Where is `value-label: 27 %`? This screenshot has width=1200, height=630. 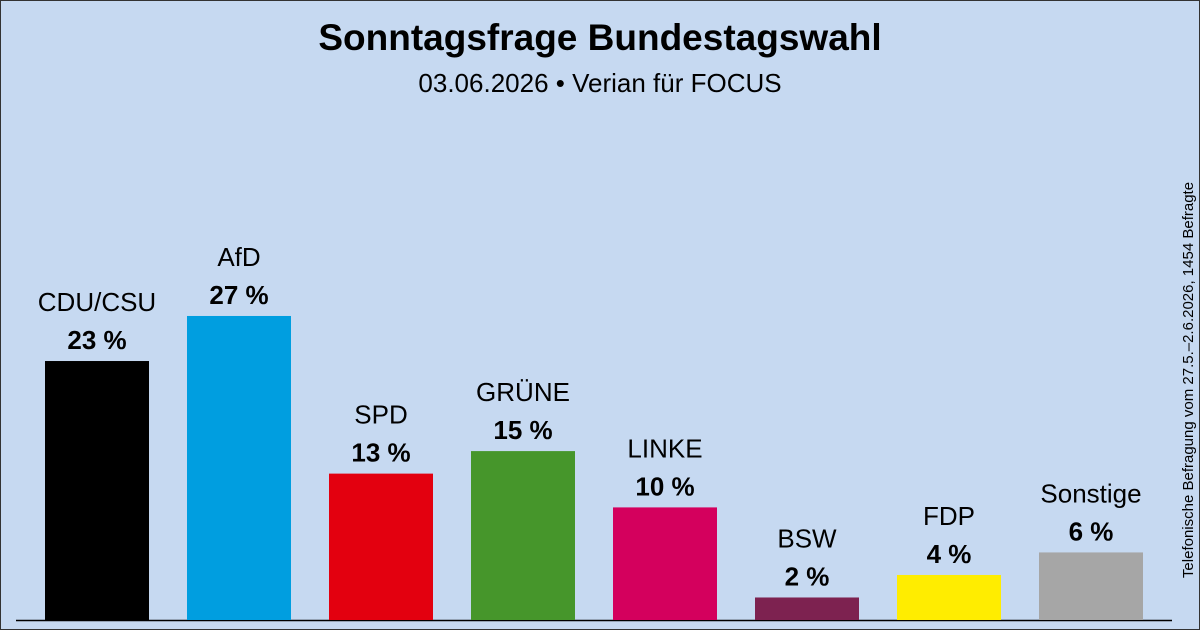
value-label: 27 % is located at coordinates (238, 295).